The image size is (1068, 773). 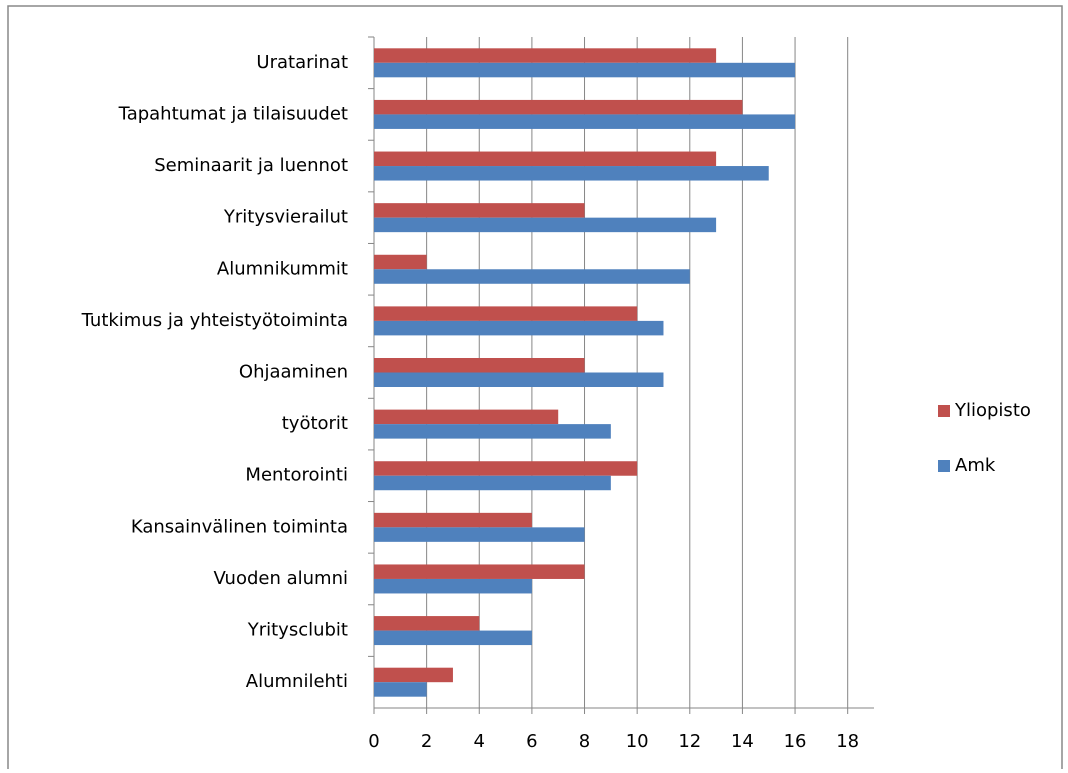 I want to click on y-tick-label: Uratarinat, so click(x=302, y=62).